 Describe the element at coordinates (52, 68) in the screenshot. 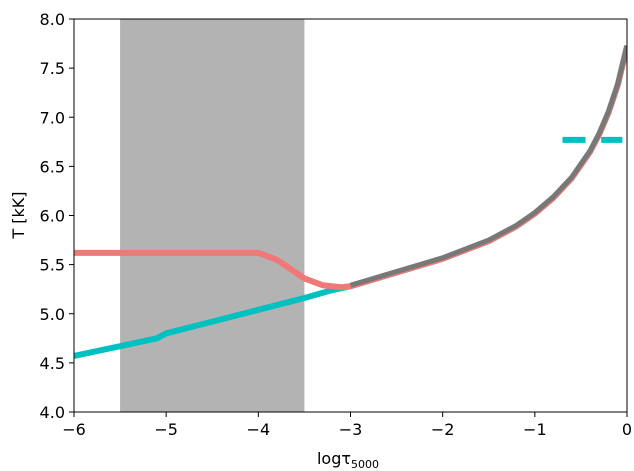

I see `y-tick-label-7: 7.5` at that location.